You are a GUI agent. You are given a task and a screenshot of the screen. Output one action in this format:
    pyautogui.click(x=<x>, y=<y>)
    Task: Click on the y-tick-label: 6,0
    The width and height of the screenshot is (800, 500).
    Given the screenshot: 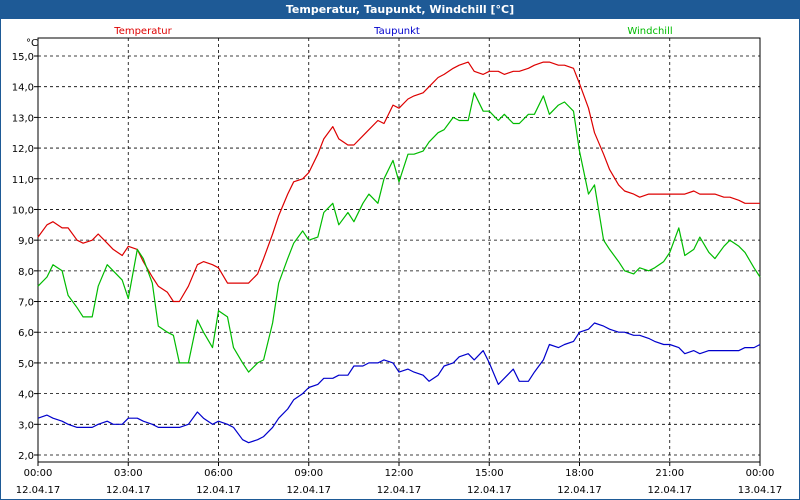 What is the action you would take?
    pyautogui.click(x=26, y=333)
    